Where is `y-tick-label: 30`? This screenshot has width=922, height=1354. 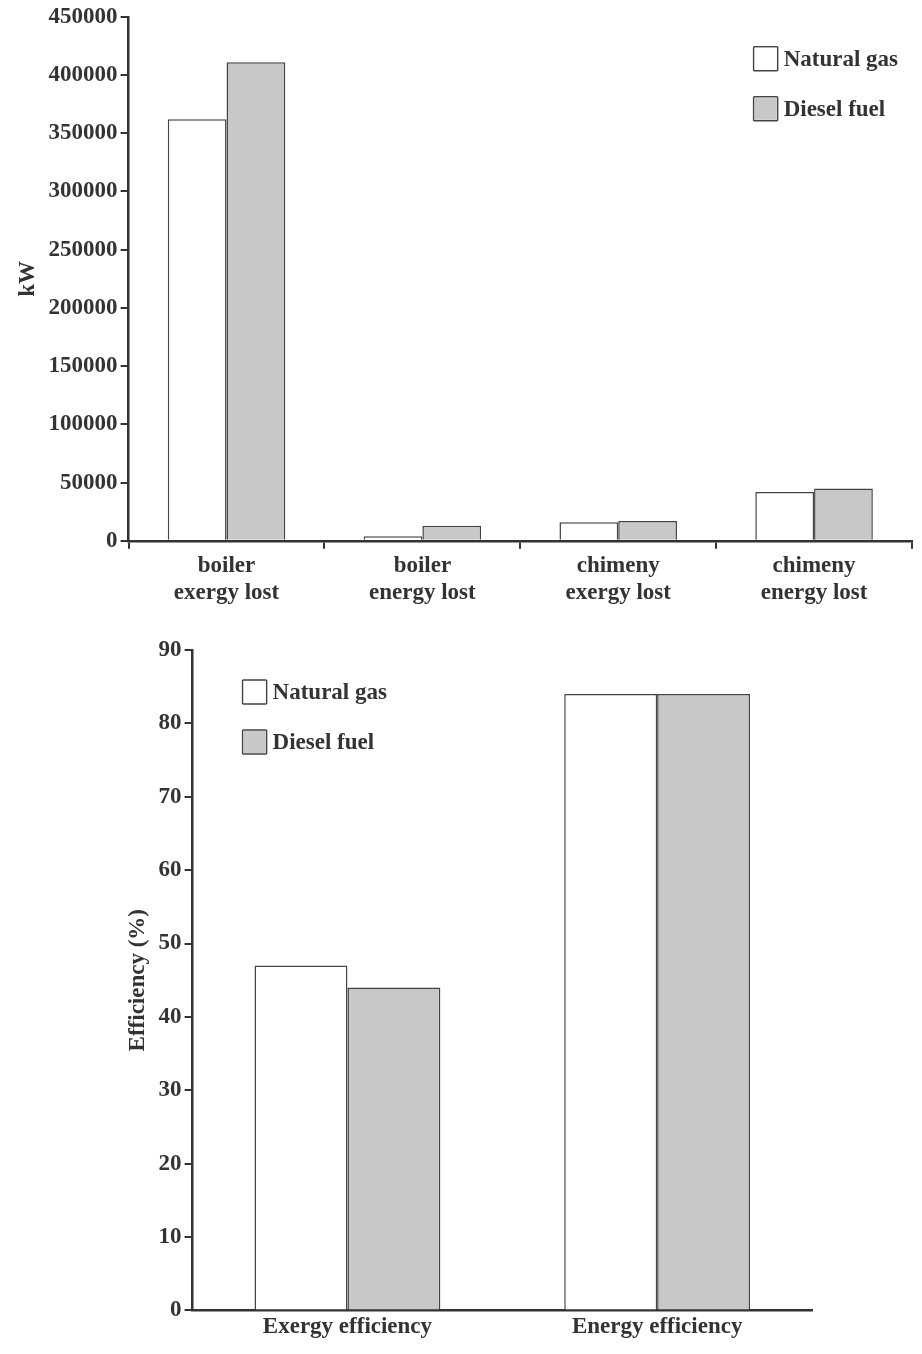
y-tick-label: 30 is located at coordinates (170, 1089).